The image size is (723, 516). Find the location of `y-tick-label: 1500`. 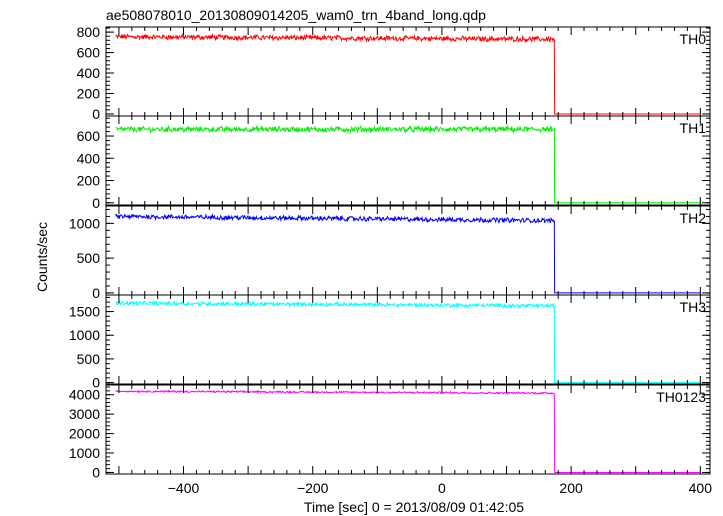

y-tick-label: 1500 is located at coordinates (84, 312).